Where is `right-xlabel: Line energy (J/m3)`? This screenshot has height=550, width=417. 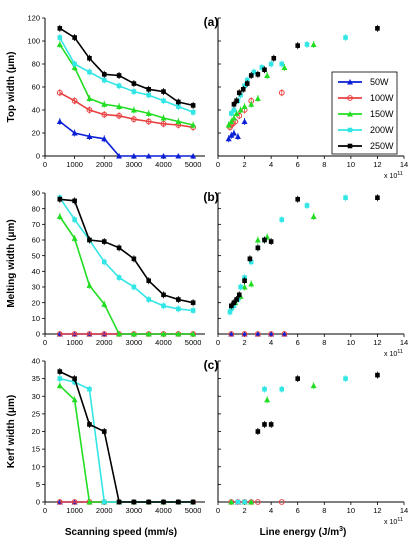
right-xlabel: Line energy (J/m3) is located at coordinates (303, 532).